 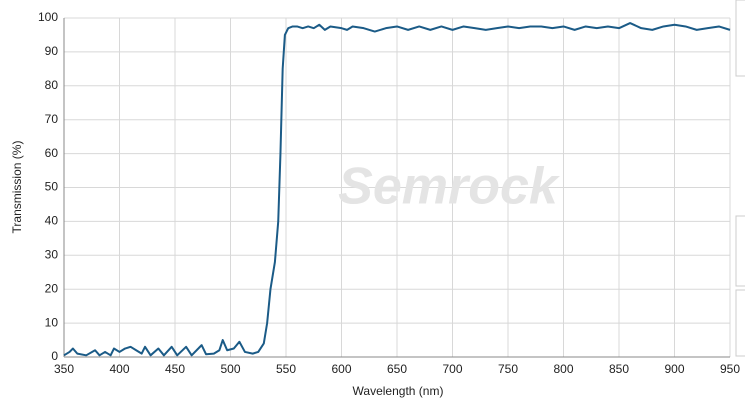 I want to click on x-tick-label: 900, so click(x=674, y=369).